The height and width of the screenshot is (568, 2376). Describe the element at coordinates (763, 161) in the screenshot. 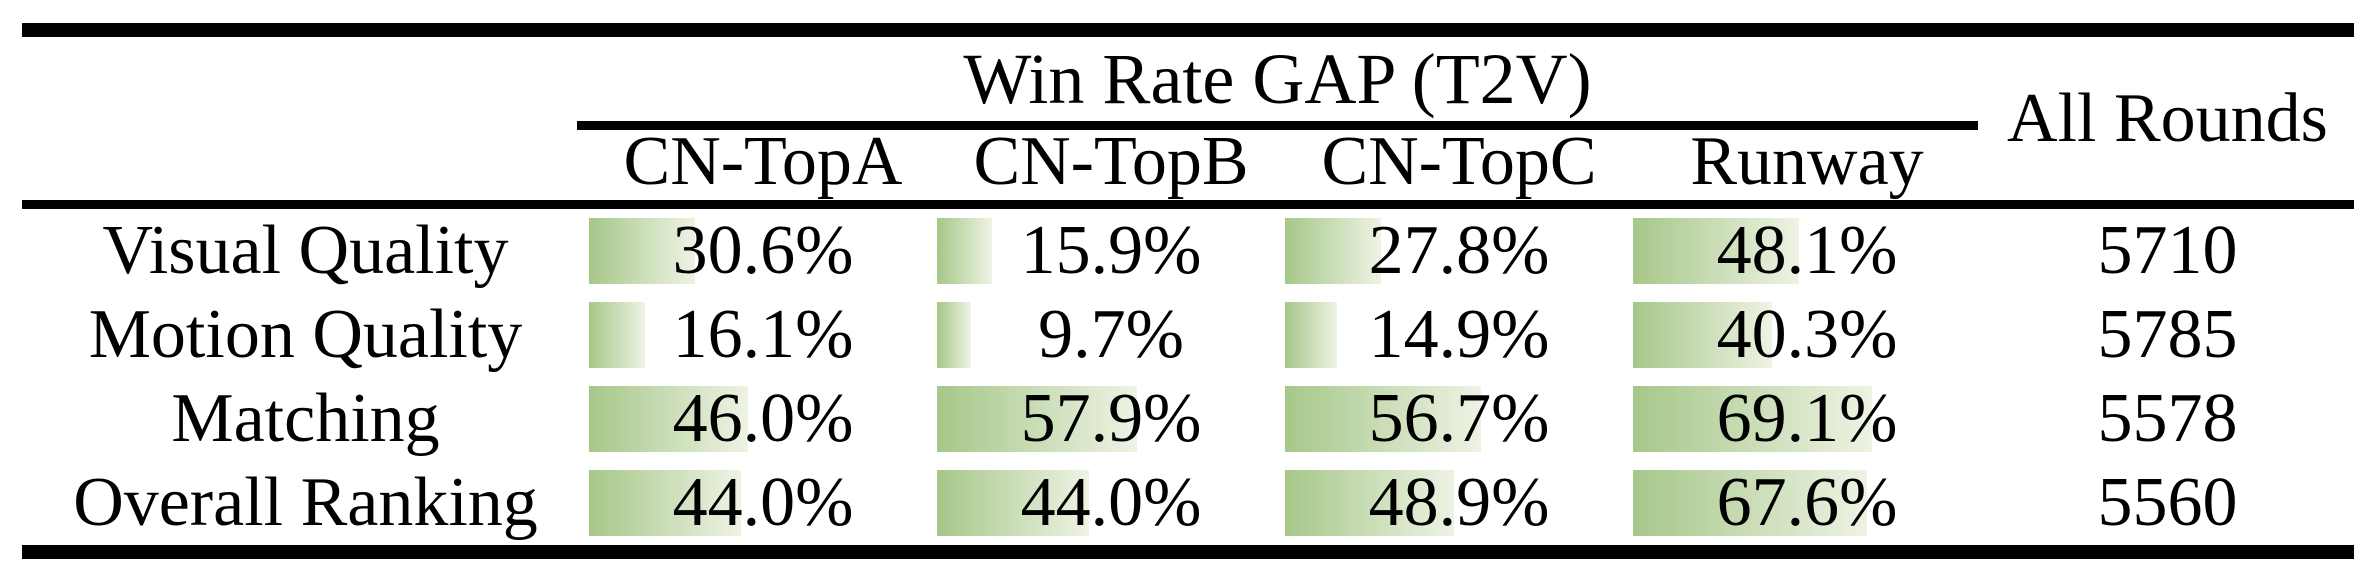

I see `column-header-cn-topa: CN-TopA` at that location.